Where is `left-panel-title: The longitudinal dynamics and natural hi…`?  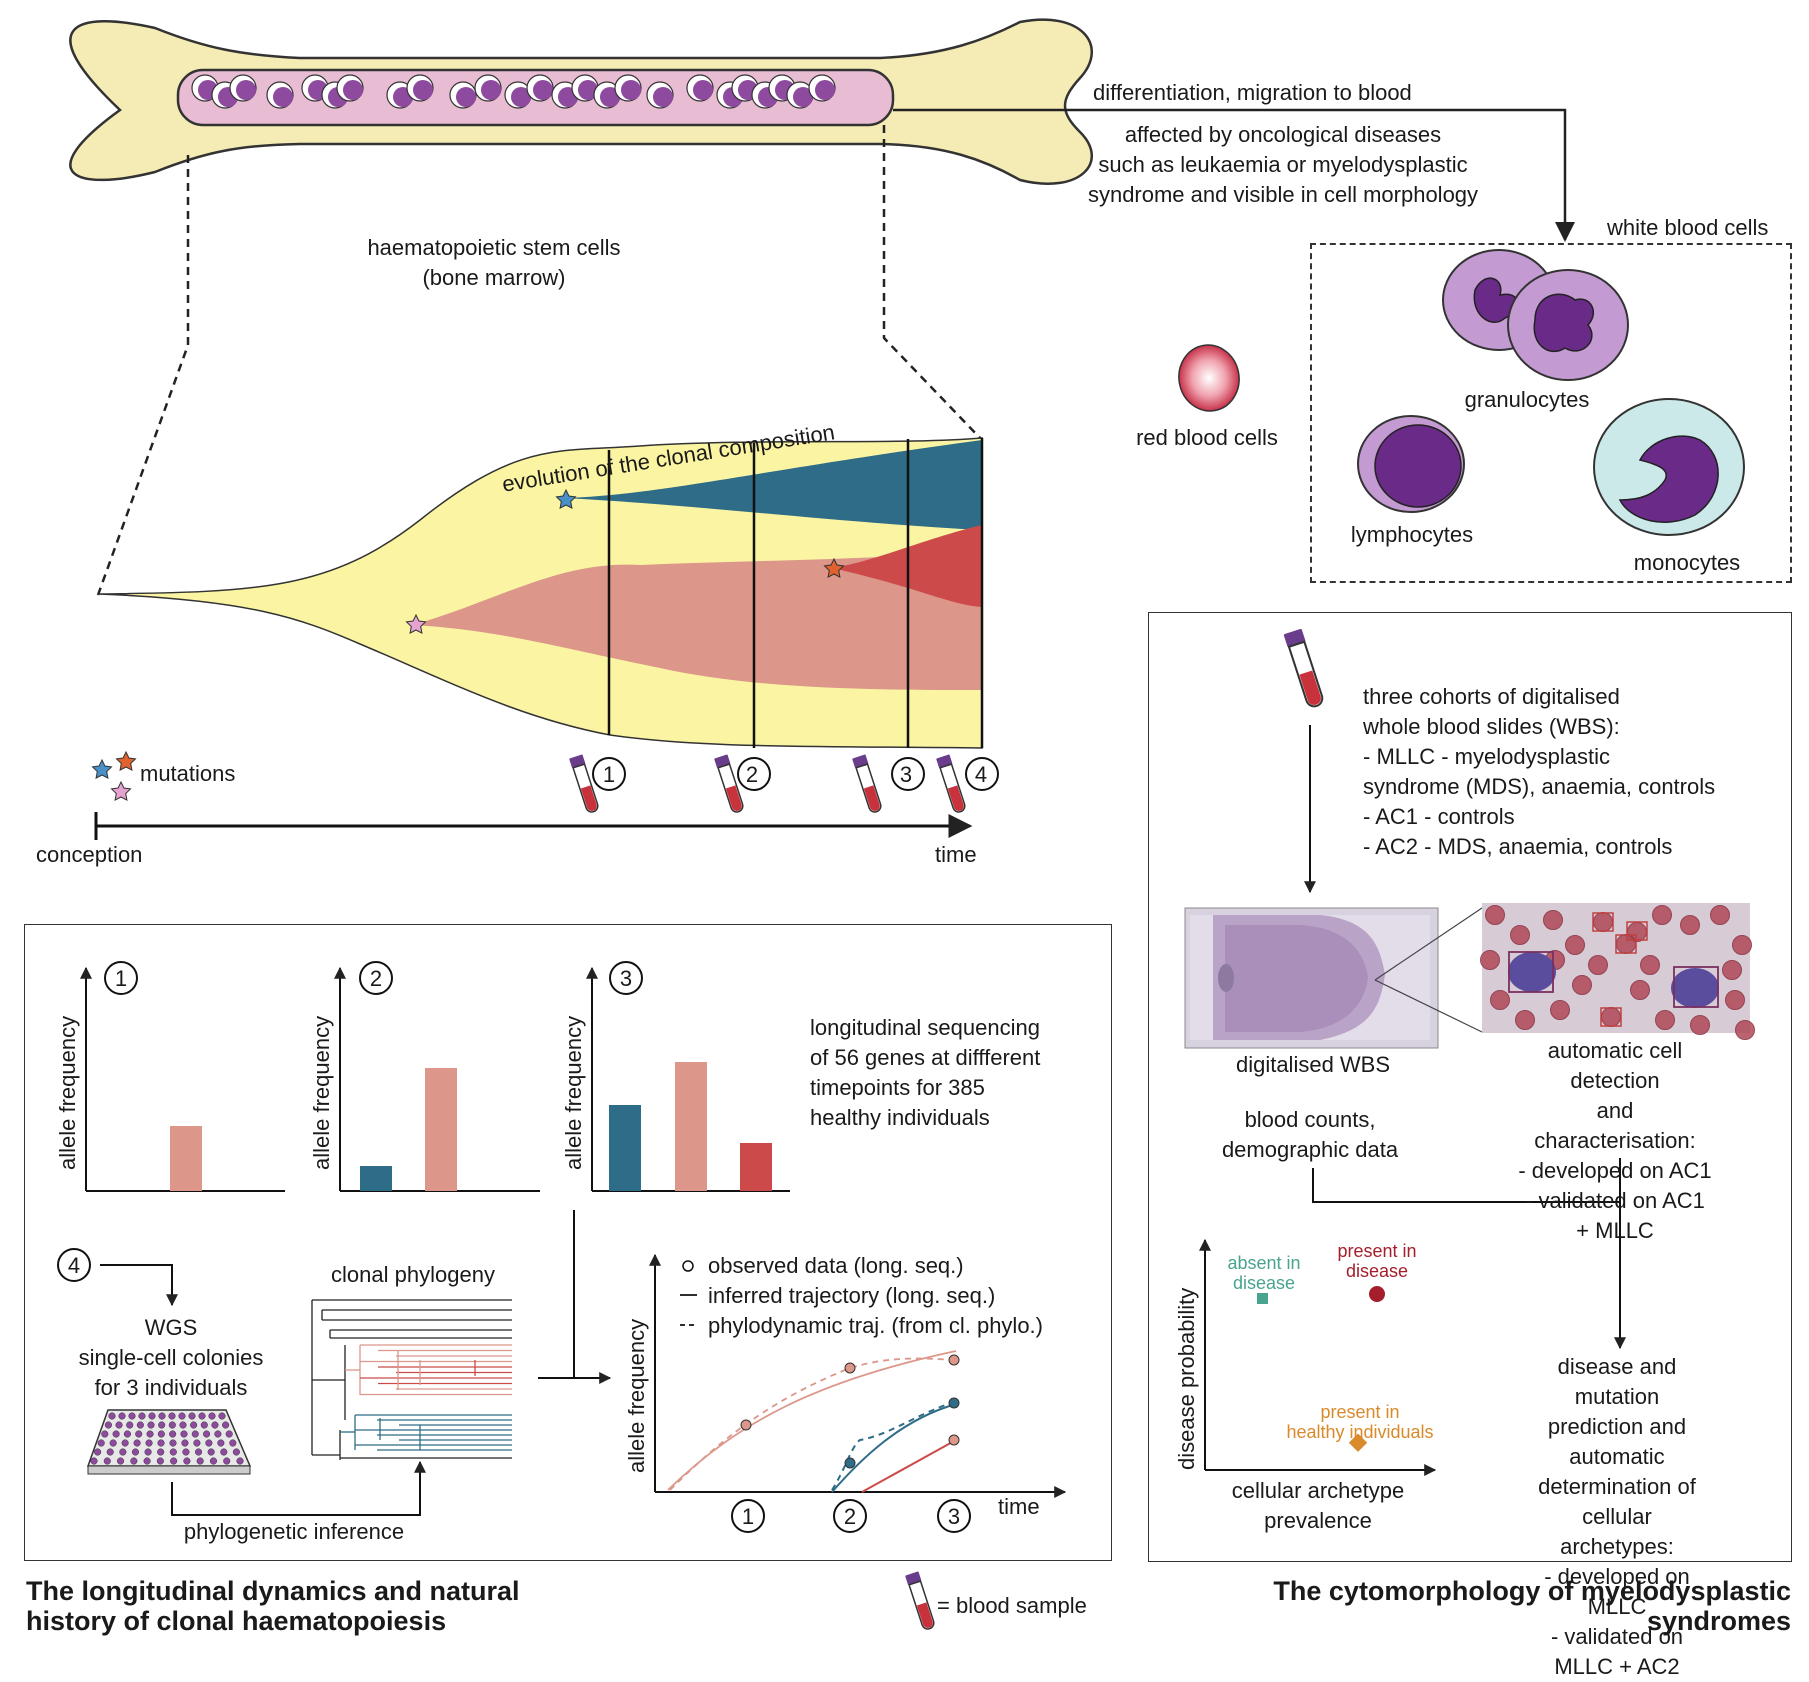 left-panel-title: The longitudinal dynamics and natural hi… is located at coordinates (273, 1606).